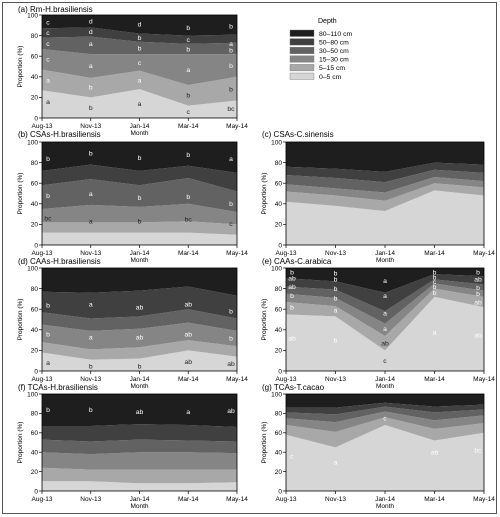 The image size is (500, 517). Describe the element at coordinates (55, 9) in the screenshot. I see `panel-title: (a) Rm-H.brasiliensis` at that location.